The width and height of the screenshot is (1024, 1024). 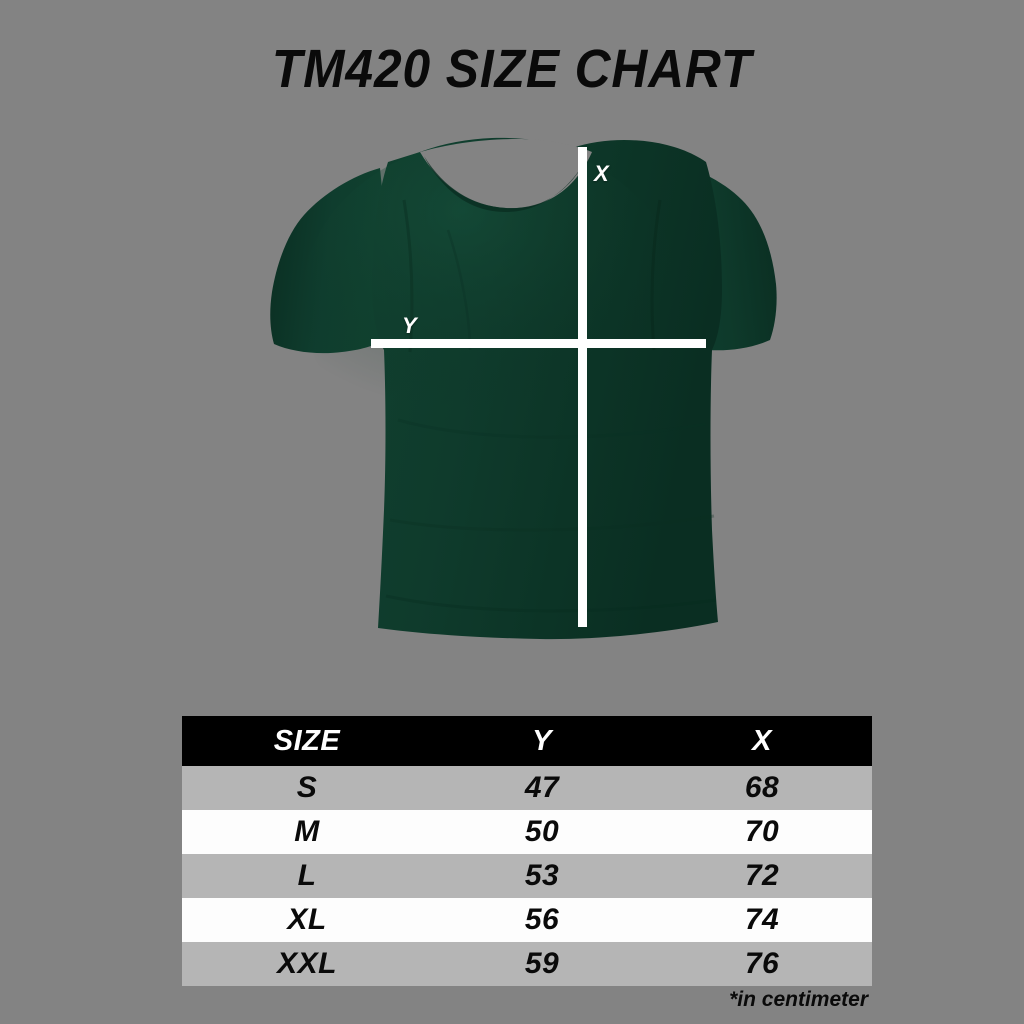 I want to click on cell-size: S, so click(x=307, y=787).